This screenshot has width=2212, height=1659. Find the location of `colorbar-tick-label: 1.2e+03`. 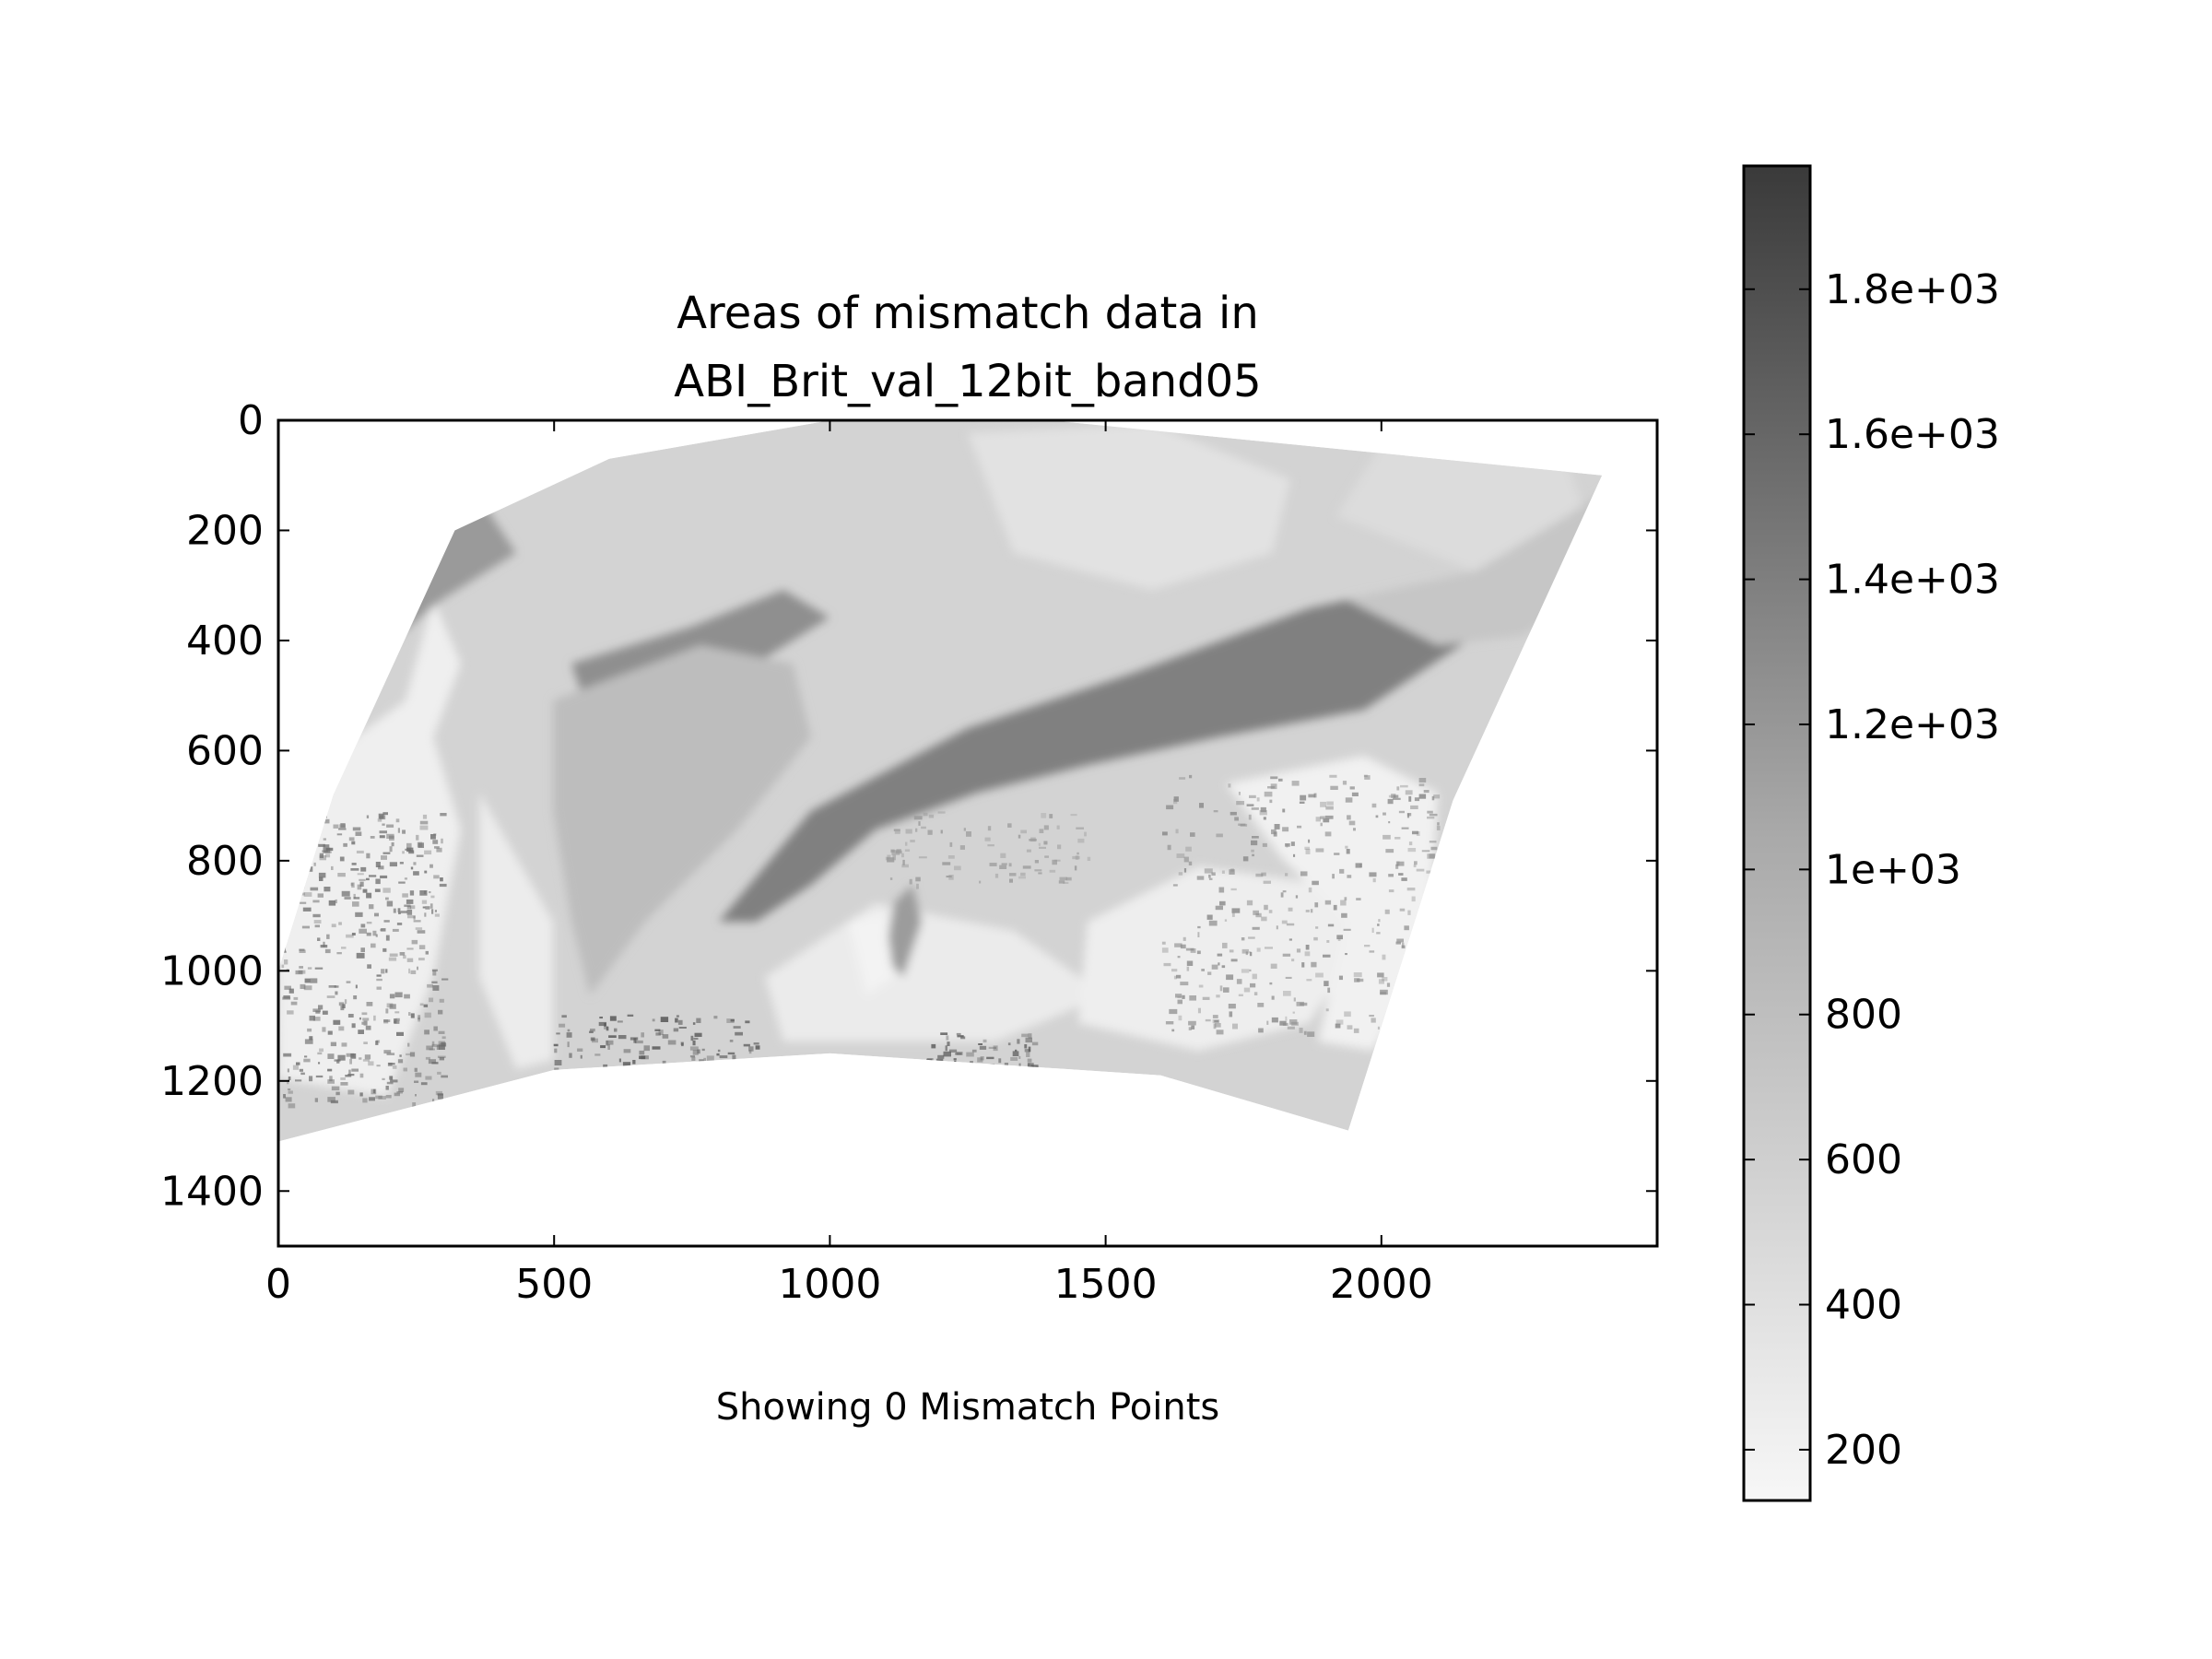

colorbar-tick-label: 1.2e+03 is located at coordinates (1912, 724).